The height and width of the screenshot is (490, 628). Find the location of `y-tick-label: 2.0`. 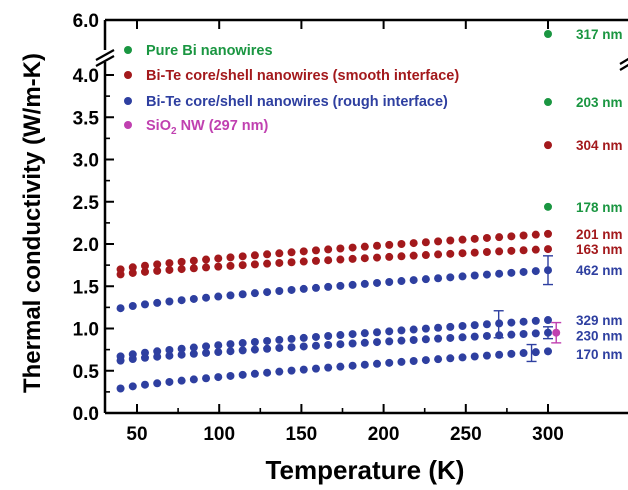

y-tick-label: 2.0 is located at coordinates (86, 245).